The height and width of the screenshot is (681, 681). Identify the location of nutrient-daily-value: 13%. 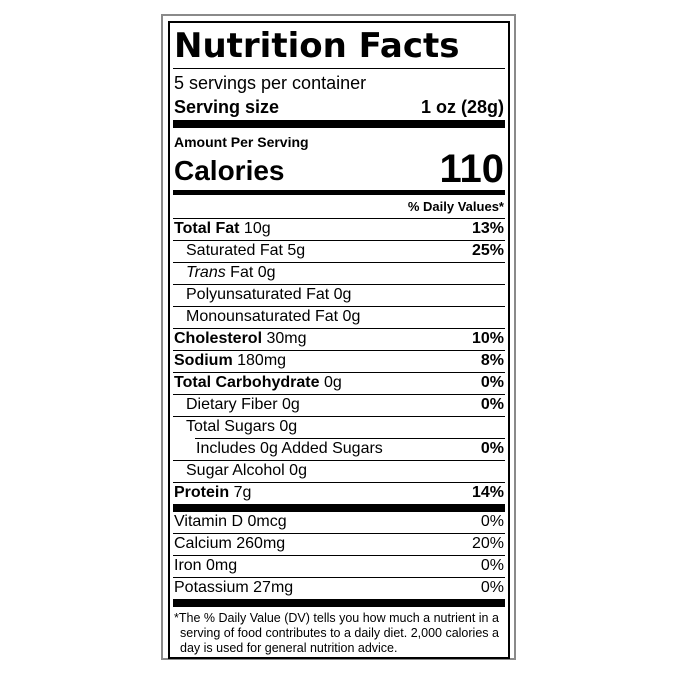
(487, 228).